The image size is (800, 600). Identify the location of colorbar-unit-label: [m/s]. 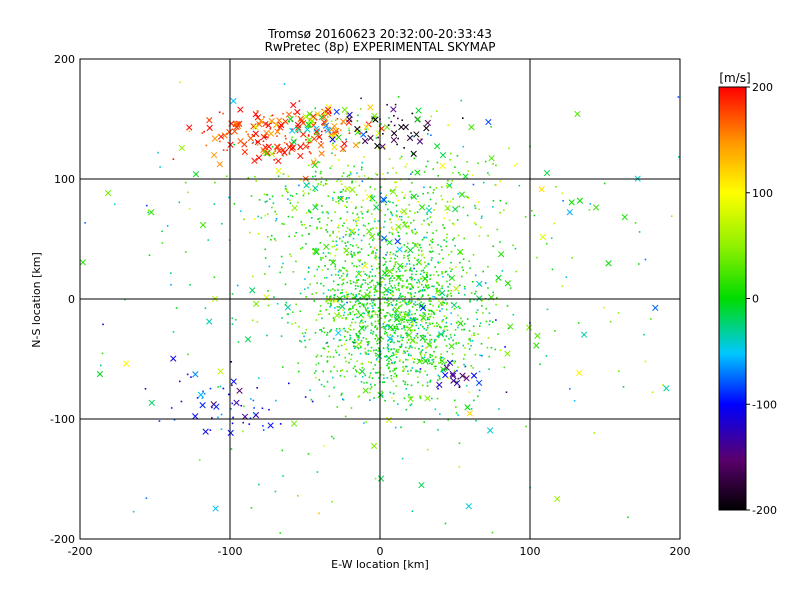
(734, 78).